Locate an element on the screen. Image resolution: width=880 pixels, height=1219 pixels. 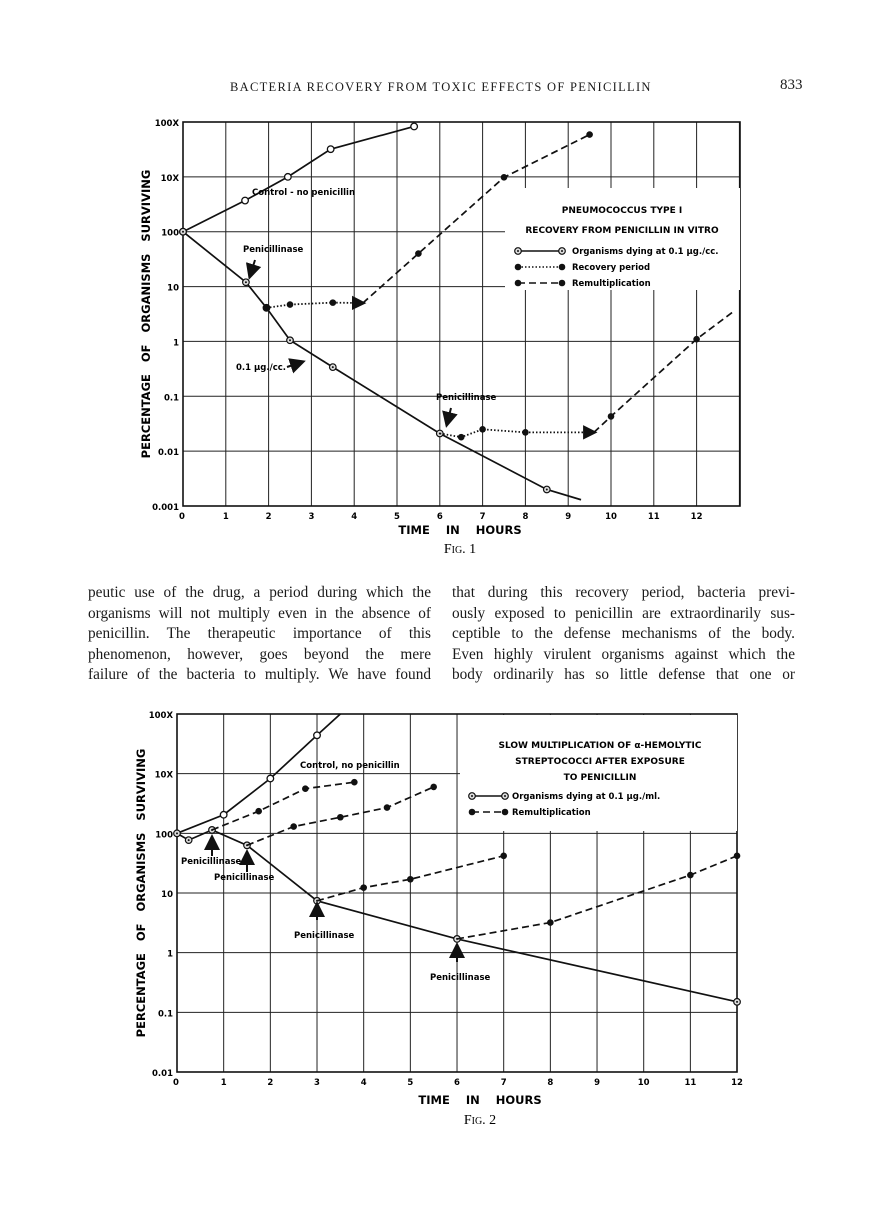
y-tick-label: 100X is located at coordinates (167, 124).